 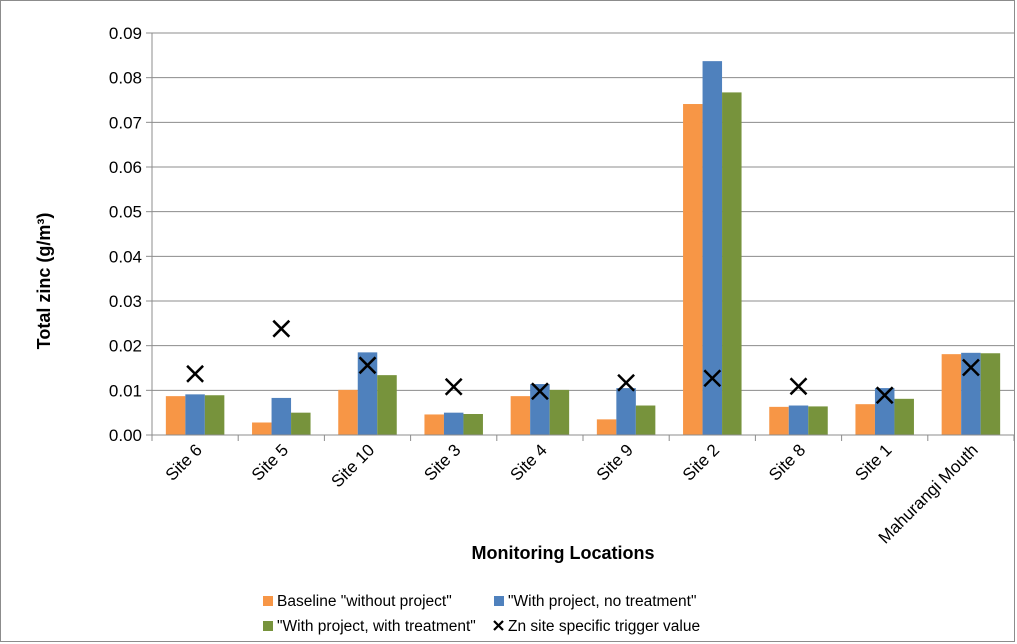 I want to click on y-tick-label: 0.09, so click(x=125, y=33).